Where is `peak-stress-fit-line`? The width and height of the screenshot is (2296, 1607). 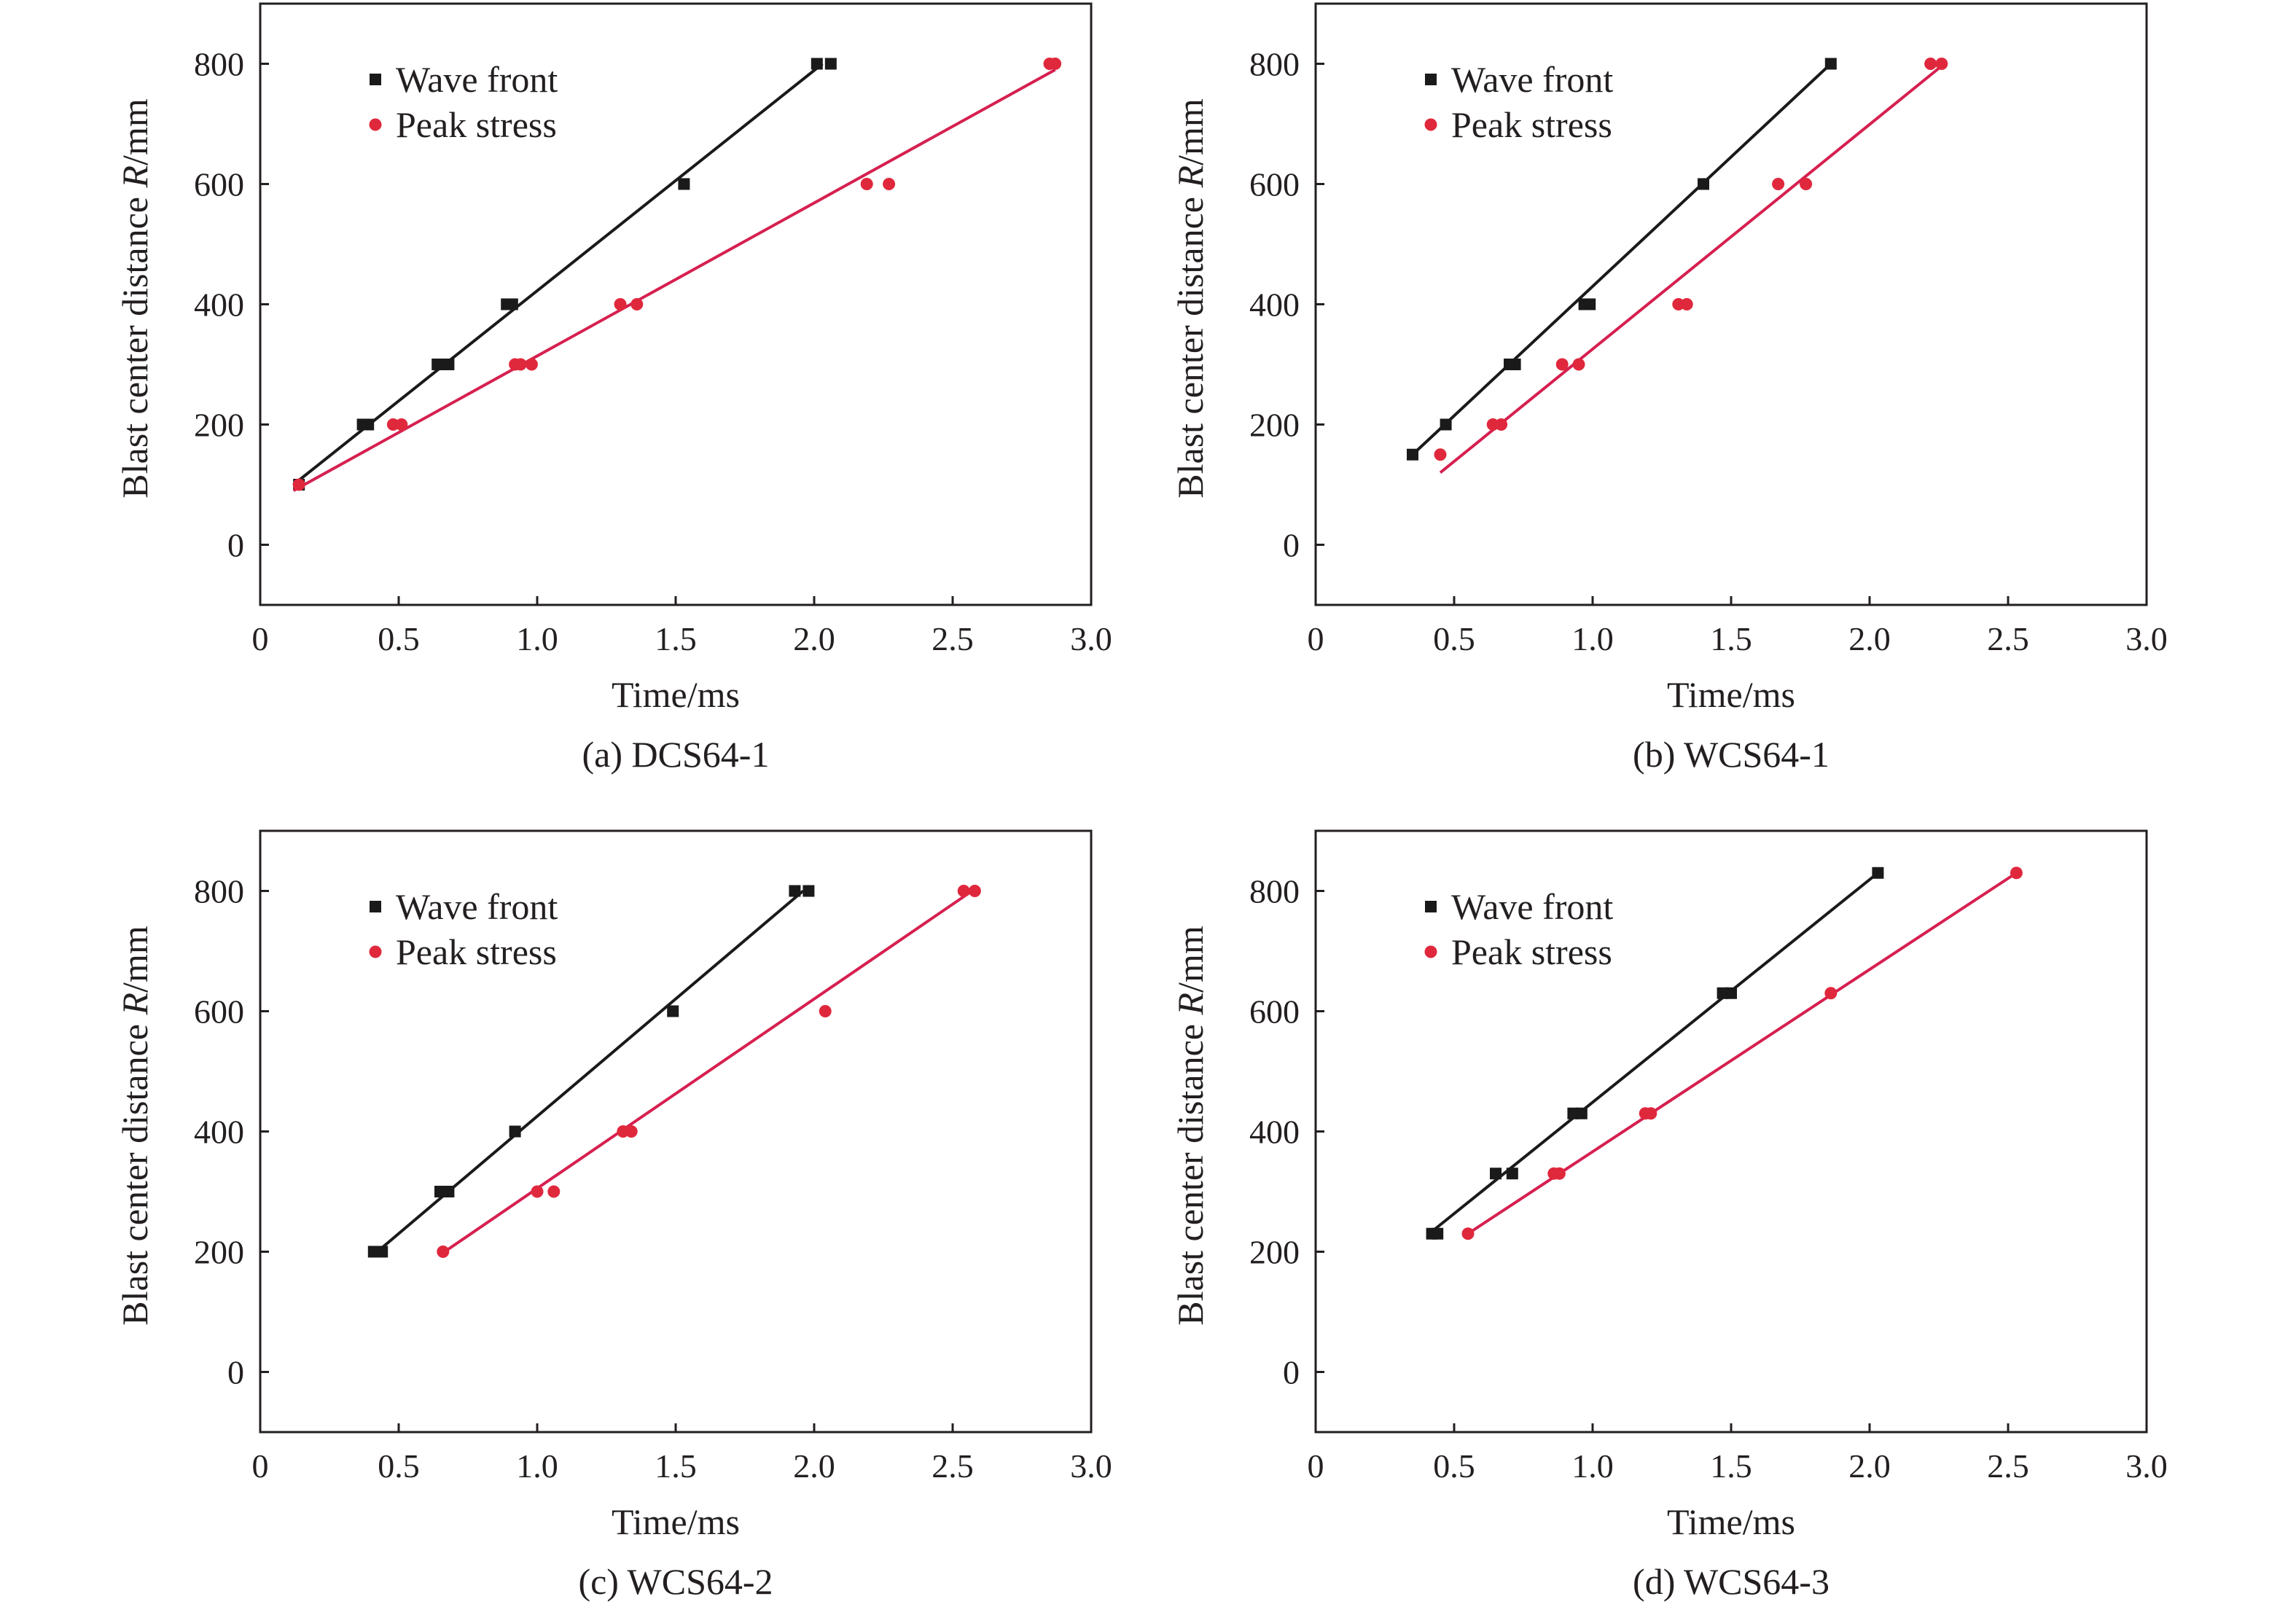
peak-stress-fit-line is located at coordinates (1692, 268).